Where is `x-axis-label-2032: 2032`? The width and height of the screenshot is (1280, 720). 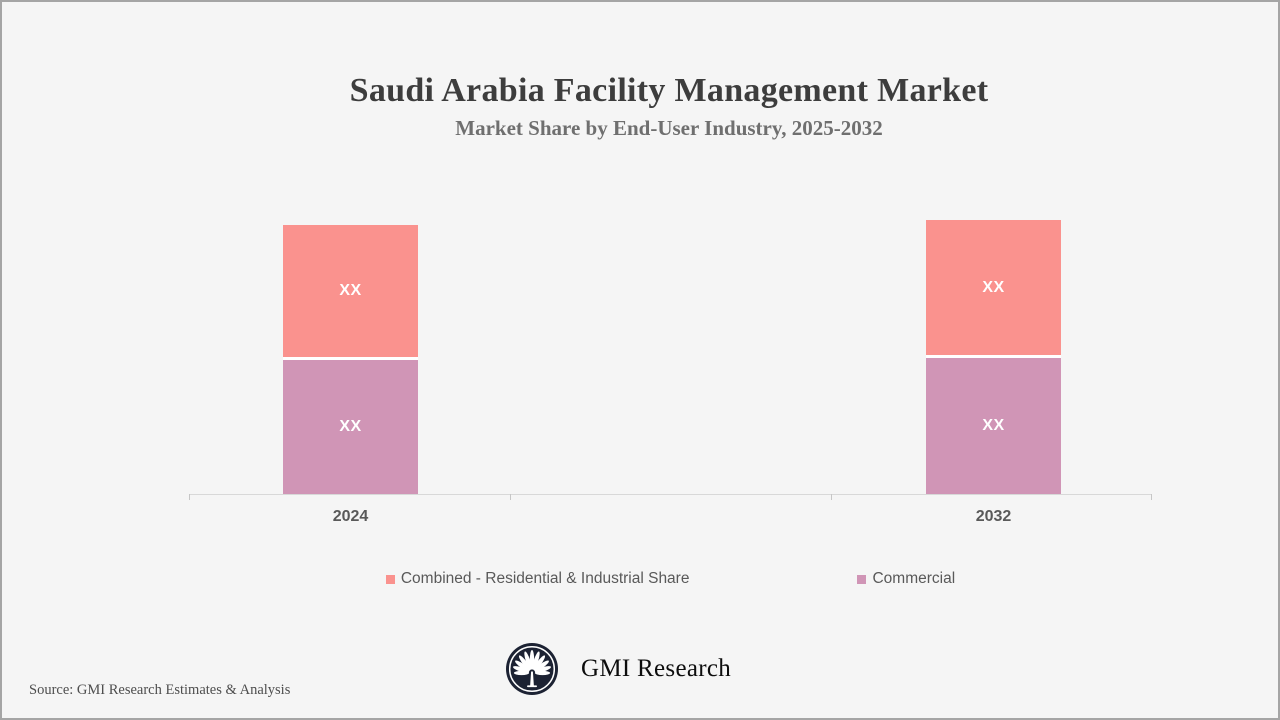 x-axis-label-2032: 2032 is located at coordinates (993, 516).